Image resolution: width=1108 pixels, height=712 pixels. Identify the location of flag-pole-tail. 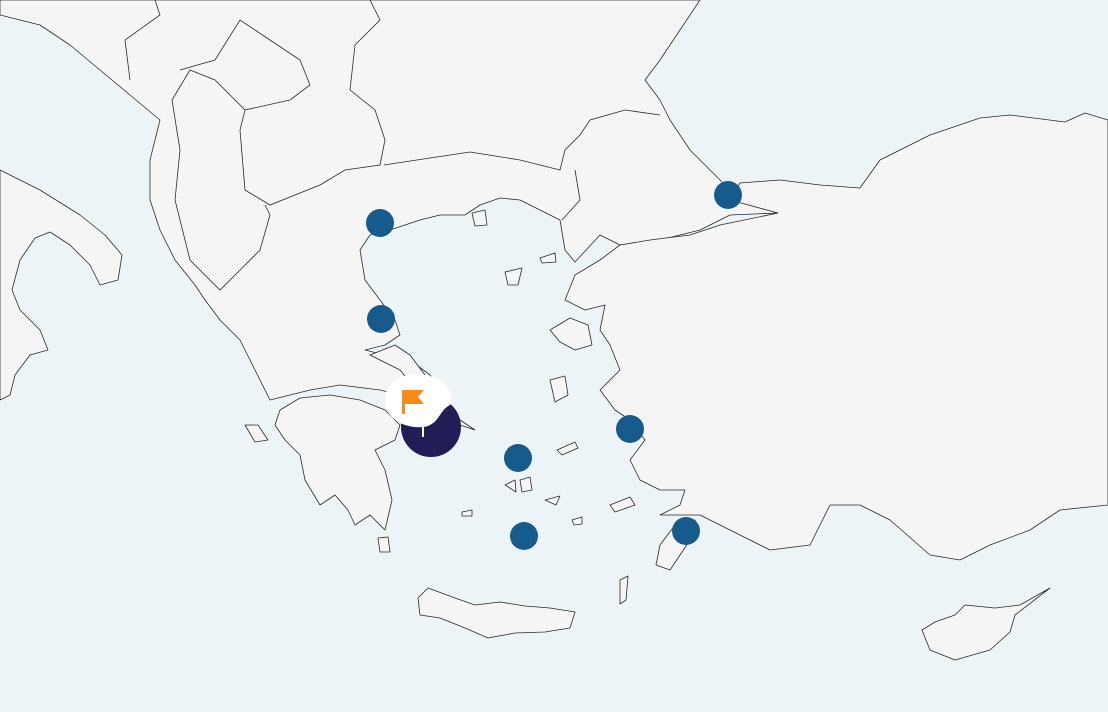
(423, 431).